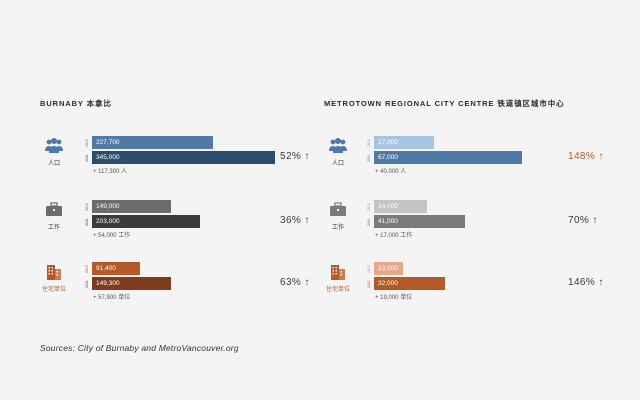  What do you see at coordinates (444, 103) in the screenshot?
I see `panel-title: METROTOWN REGIONAL CITY CENTRE 铁道镇区城市中心` at bounding box center [444, 103].